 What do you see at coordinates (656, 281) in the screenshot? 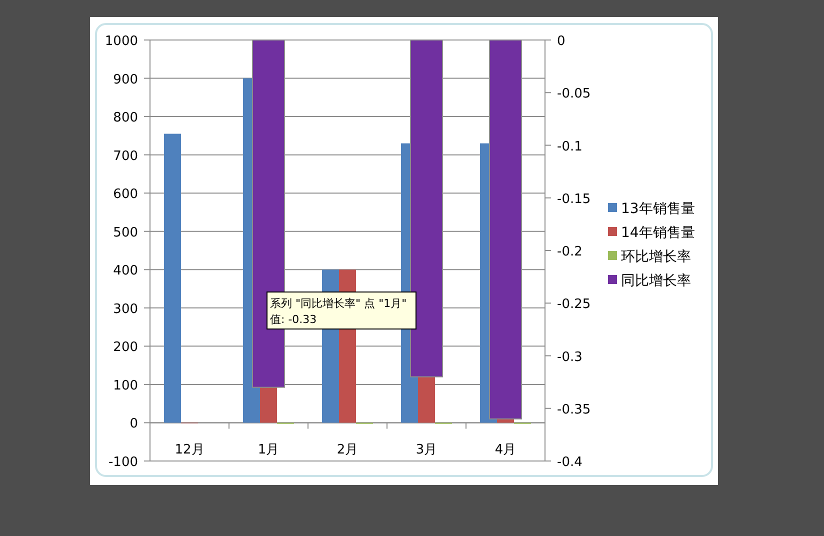
I see `legend-label: 同比增长率` at bounding box center [656, 281].